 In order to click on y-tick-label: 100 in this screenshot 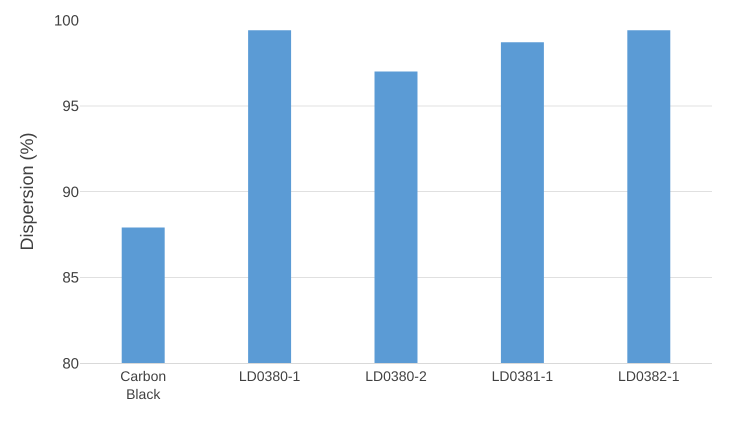, I will do `click(66, 21)`.